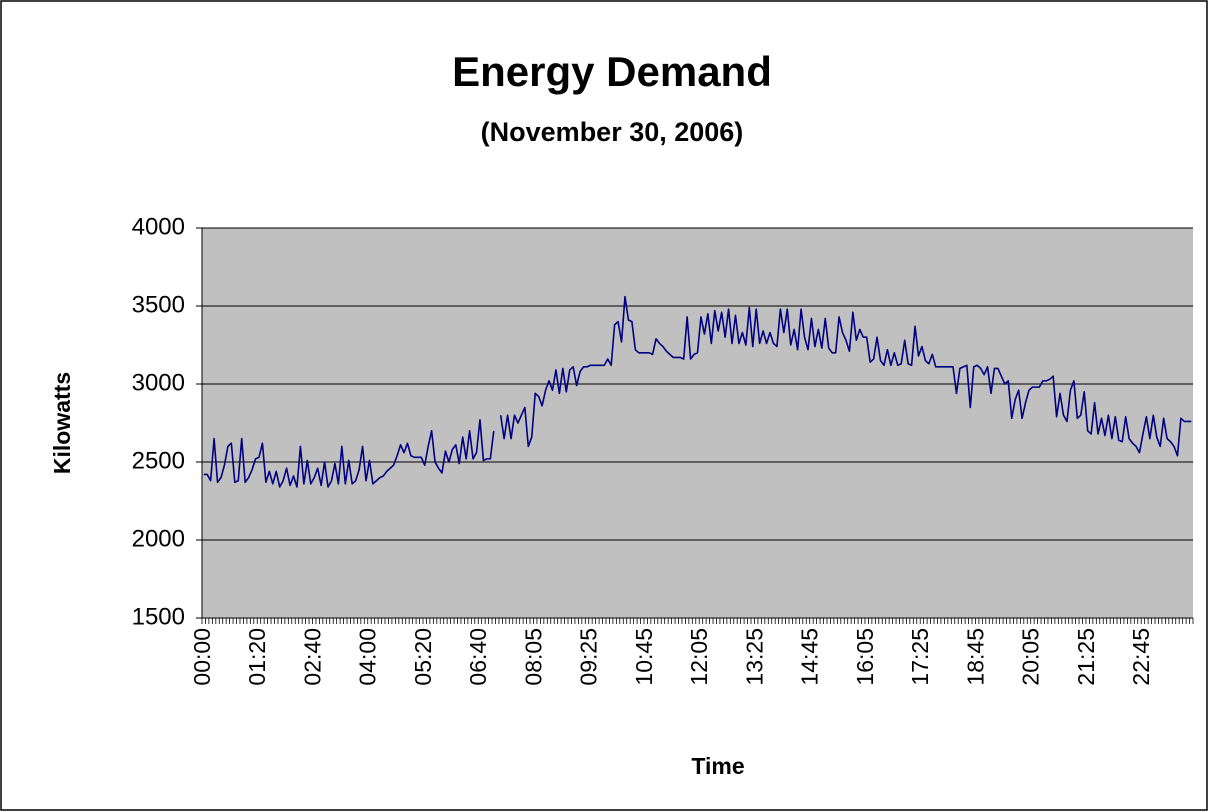  What do you see at coordinates (62, 423) in the screenshot?
I see `y-axis-title: Kilowatts` at bounding box center [62, 423].